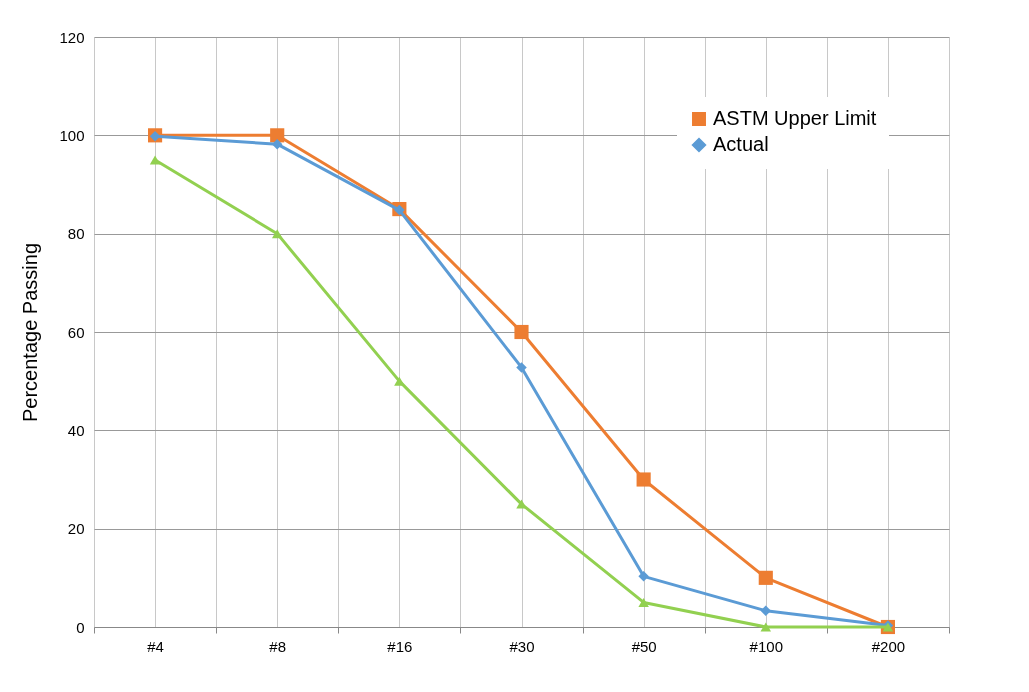 Image resolution: width=1029 pixels, height=692 pixels. What do you see at coordinates (766, 646) in the screenshot?
I see `x-tick-label: #100` at bounding box center [766, 646].